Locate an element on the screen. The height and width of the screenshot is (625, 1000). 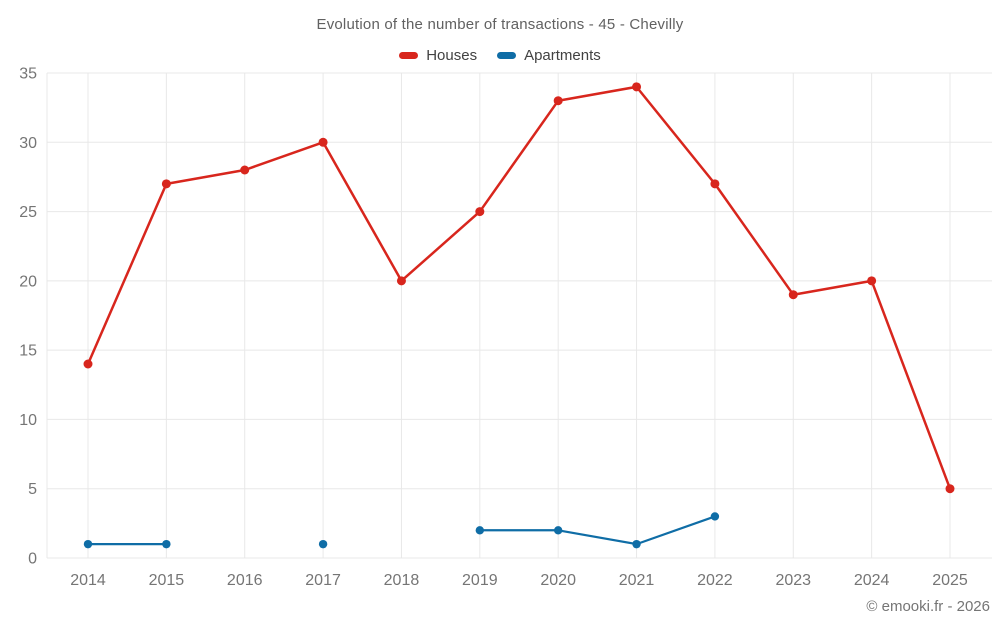
y-axis-tick-label: 30 is located at coordinates (28, 143).